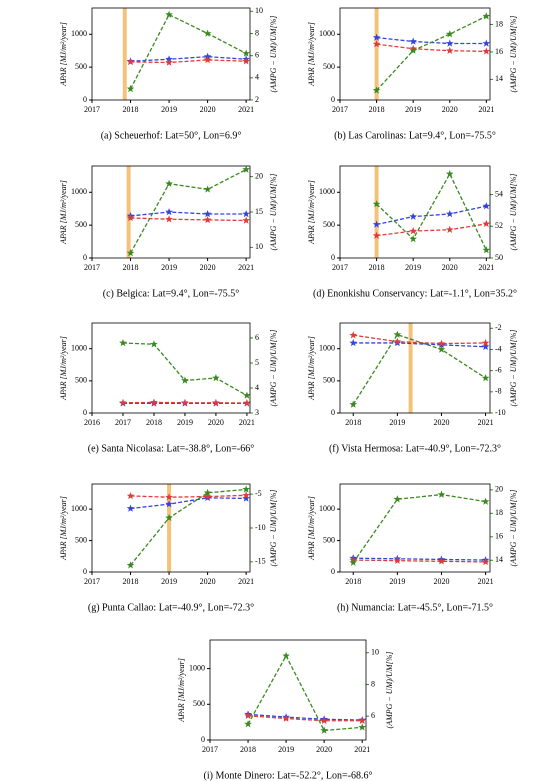 Image resolution: width=556 pixels, height=781 pixels. What do you see at coordinates (171, 448) in the screenshot?
I see `caption: (e) Santa Nicolasa: Lat=-38.8°, Lon=-66°` at bounding box center [171, 448].